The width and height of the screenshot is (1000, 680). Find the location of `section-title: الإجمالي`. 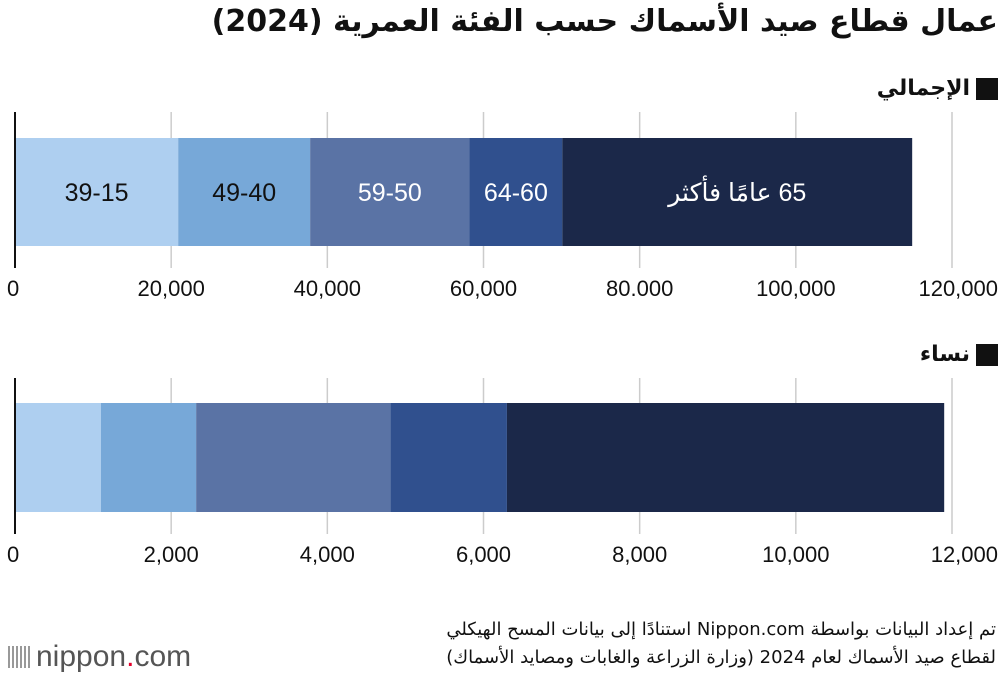

section-title: الإجمالي is located at coordinates (923, 88).